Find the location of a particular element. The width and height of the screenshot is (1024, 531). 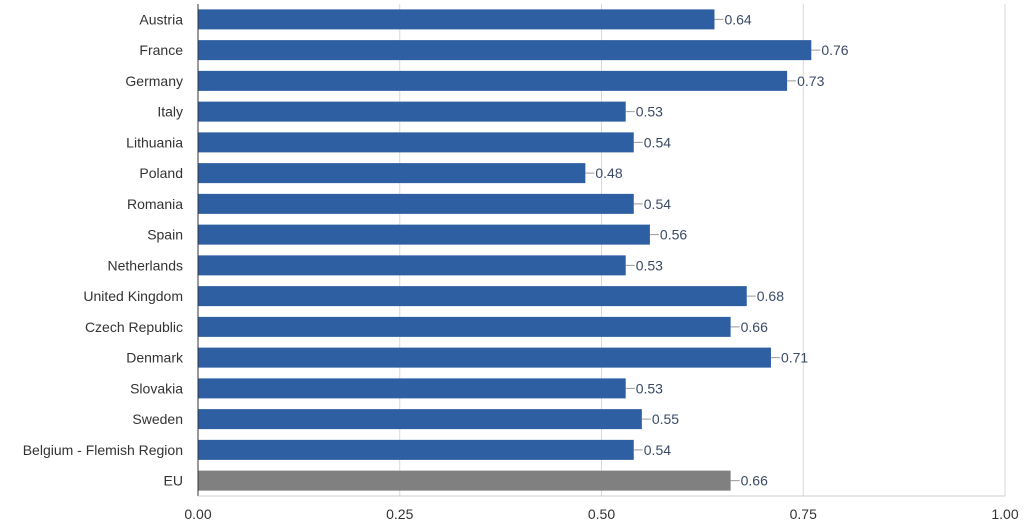

category-label: Belgium - Flemish Region is located at coordinates (103, 450).